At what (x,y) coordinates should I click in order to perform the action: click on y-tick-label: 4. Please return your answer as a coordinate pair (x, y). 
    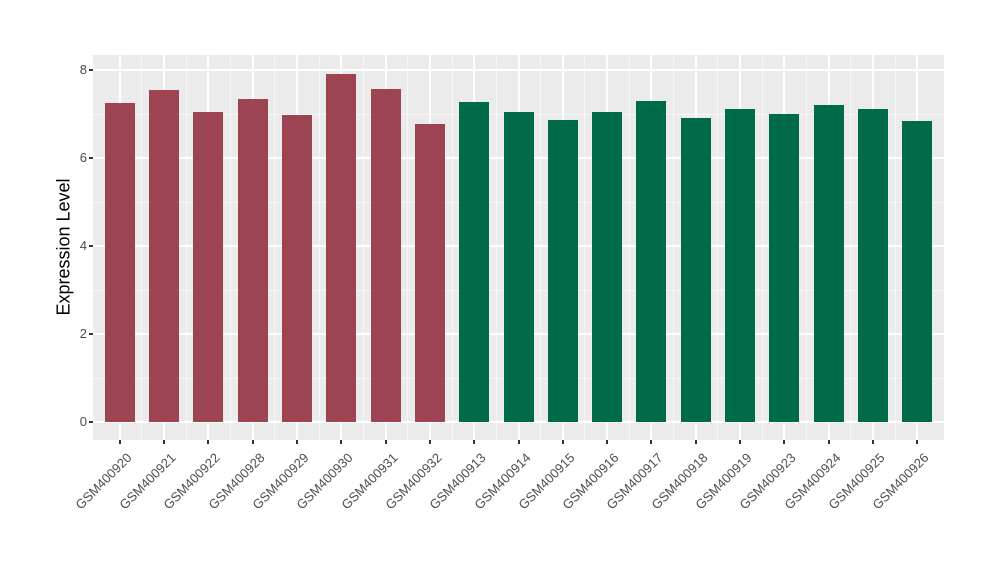
    Looking at the image, I should click on (83, 246).